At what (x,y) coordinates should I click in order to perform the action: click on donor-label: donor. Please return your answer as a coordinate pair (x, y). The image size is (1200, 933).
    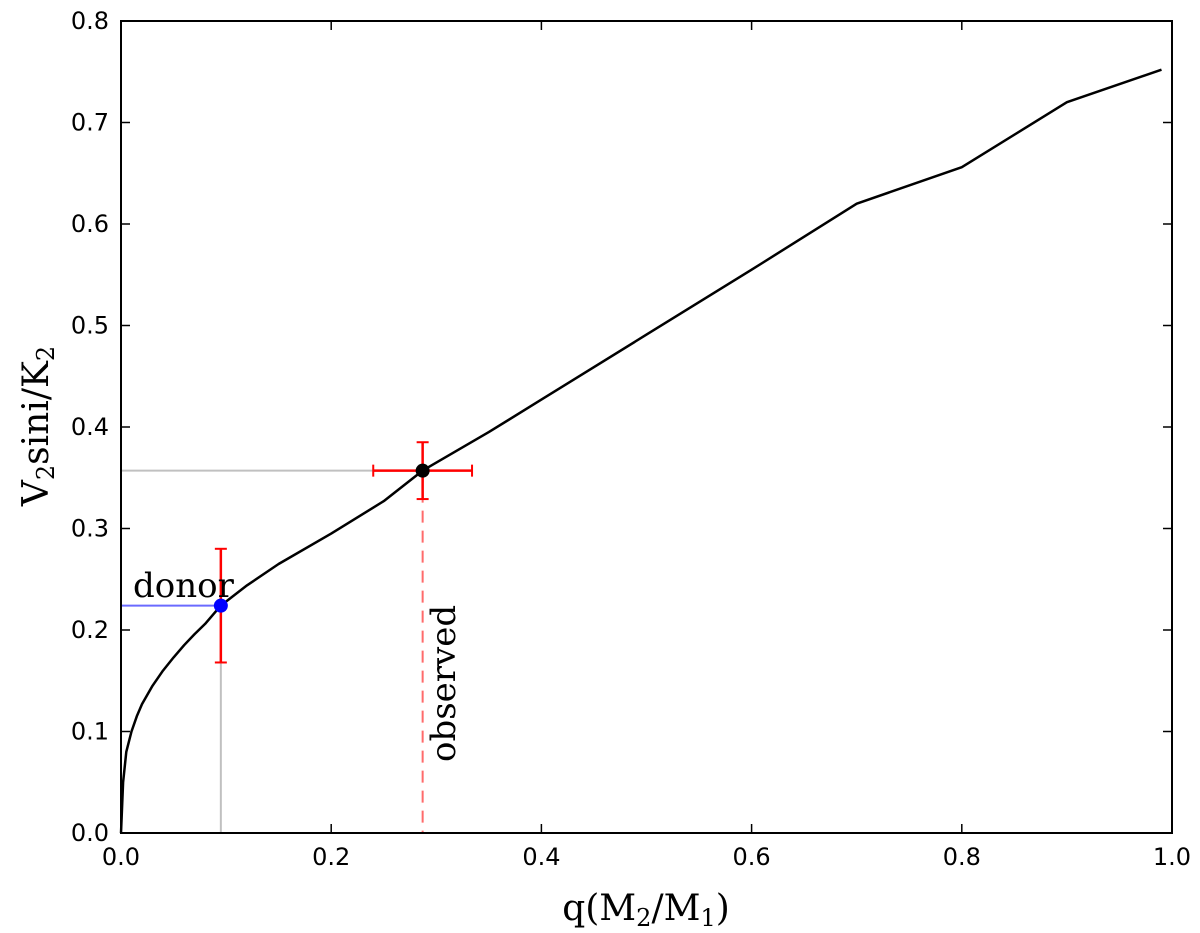
    Looking at the image, I should click on (184, 586).